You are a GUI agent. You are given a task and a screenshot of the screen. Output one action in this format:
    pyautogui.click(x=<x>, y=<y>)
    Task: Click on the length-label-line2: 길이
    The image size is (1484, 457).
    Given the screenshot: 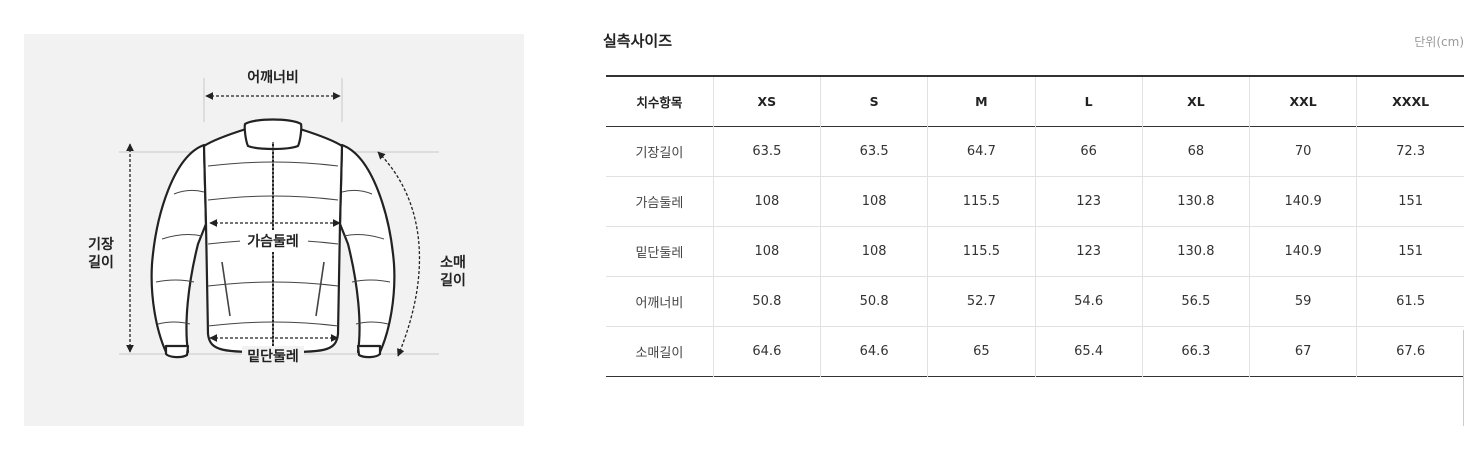 What is the action you would take?
    pyautogui.click(x=101, y=262)
    